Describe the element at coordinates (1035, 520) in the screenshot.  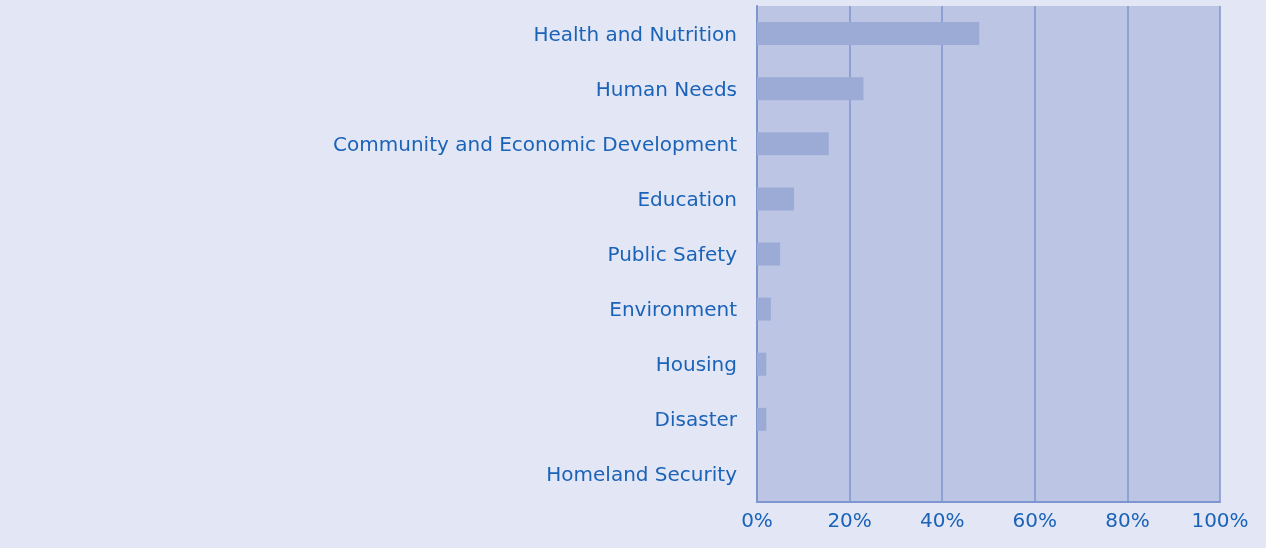
I see `x-tick-label: 60%` at that location.